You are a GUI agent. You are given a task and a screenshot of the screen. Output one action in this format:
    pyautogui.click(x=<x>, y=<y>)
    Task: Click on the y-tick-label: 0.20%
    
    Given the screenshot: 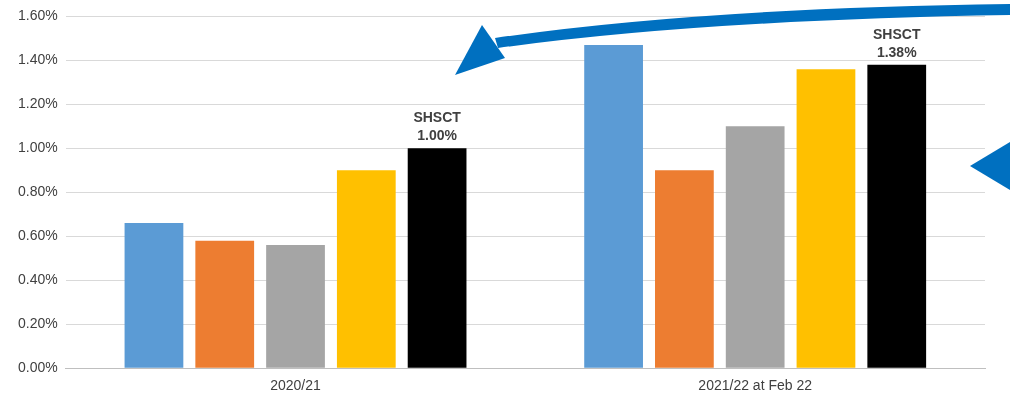 What is the action you would take?
    pyautogui.click(x=37, y=323)
    